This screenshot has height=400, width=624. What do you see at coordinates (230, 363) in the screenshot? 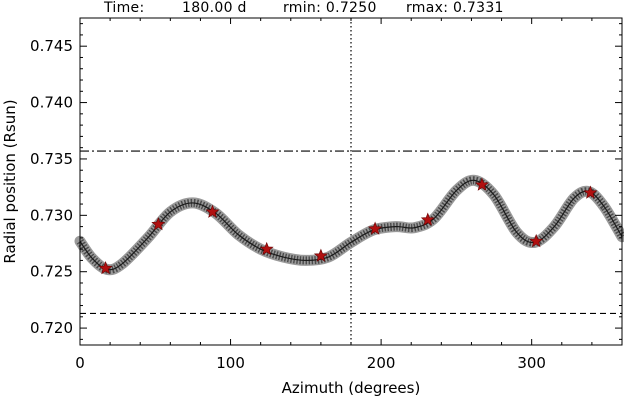
I see `x-tick-label-1: 100` at bounding box center [230, 363].